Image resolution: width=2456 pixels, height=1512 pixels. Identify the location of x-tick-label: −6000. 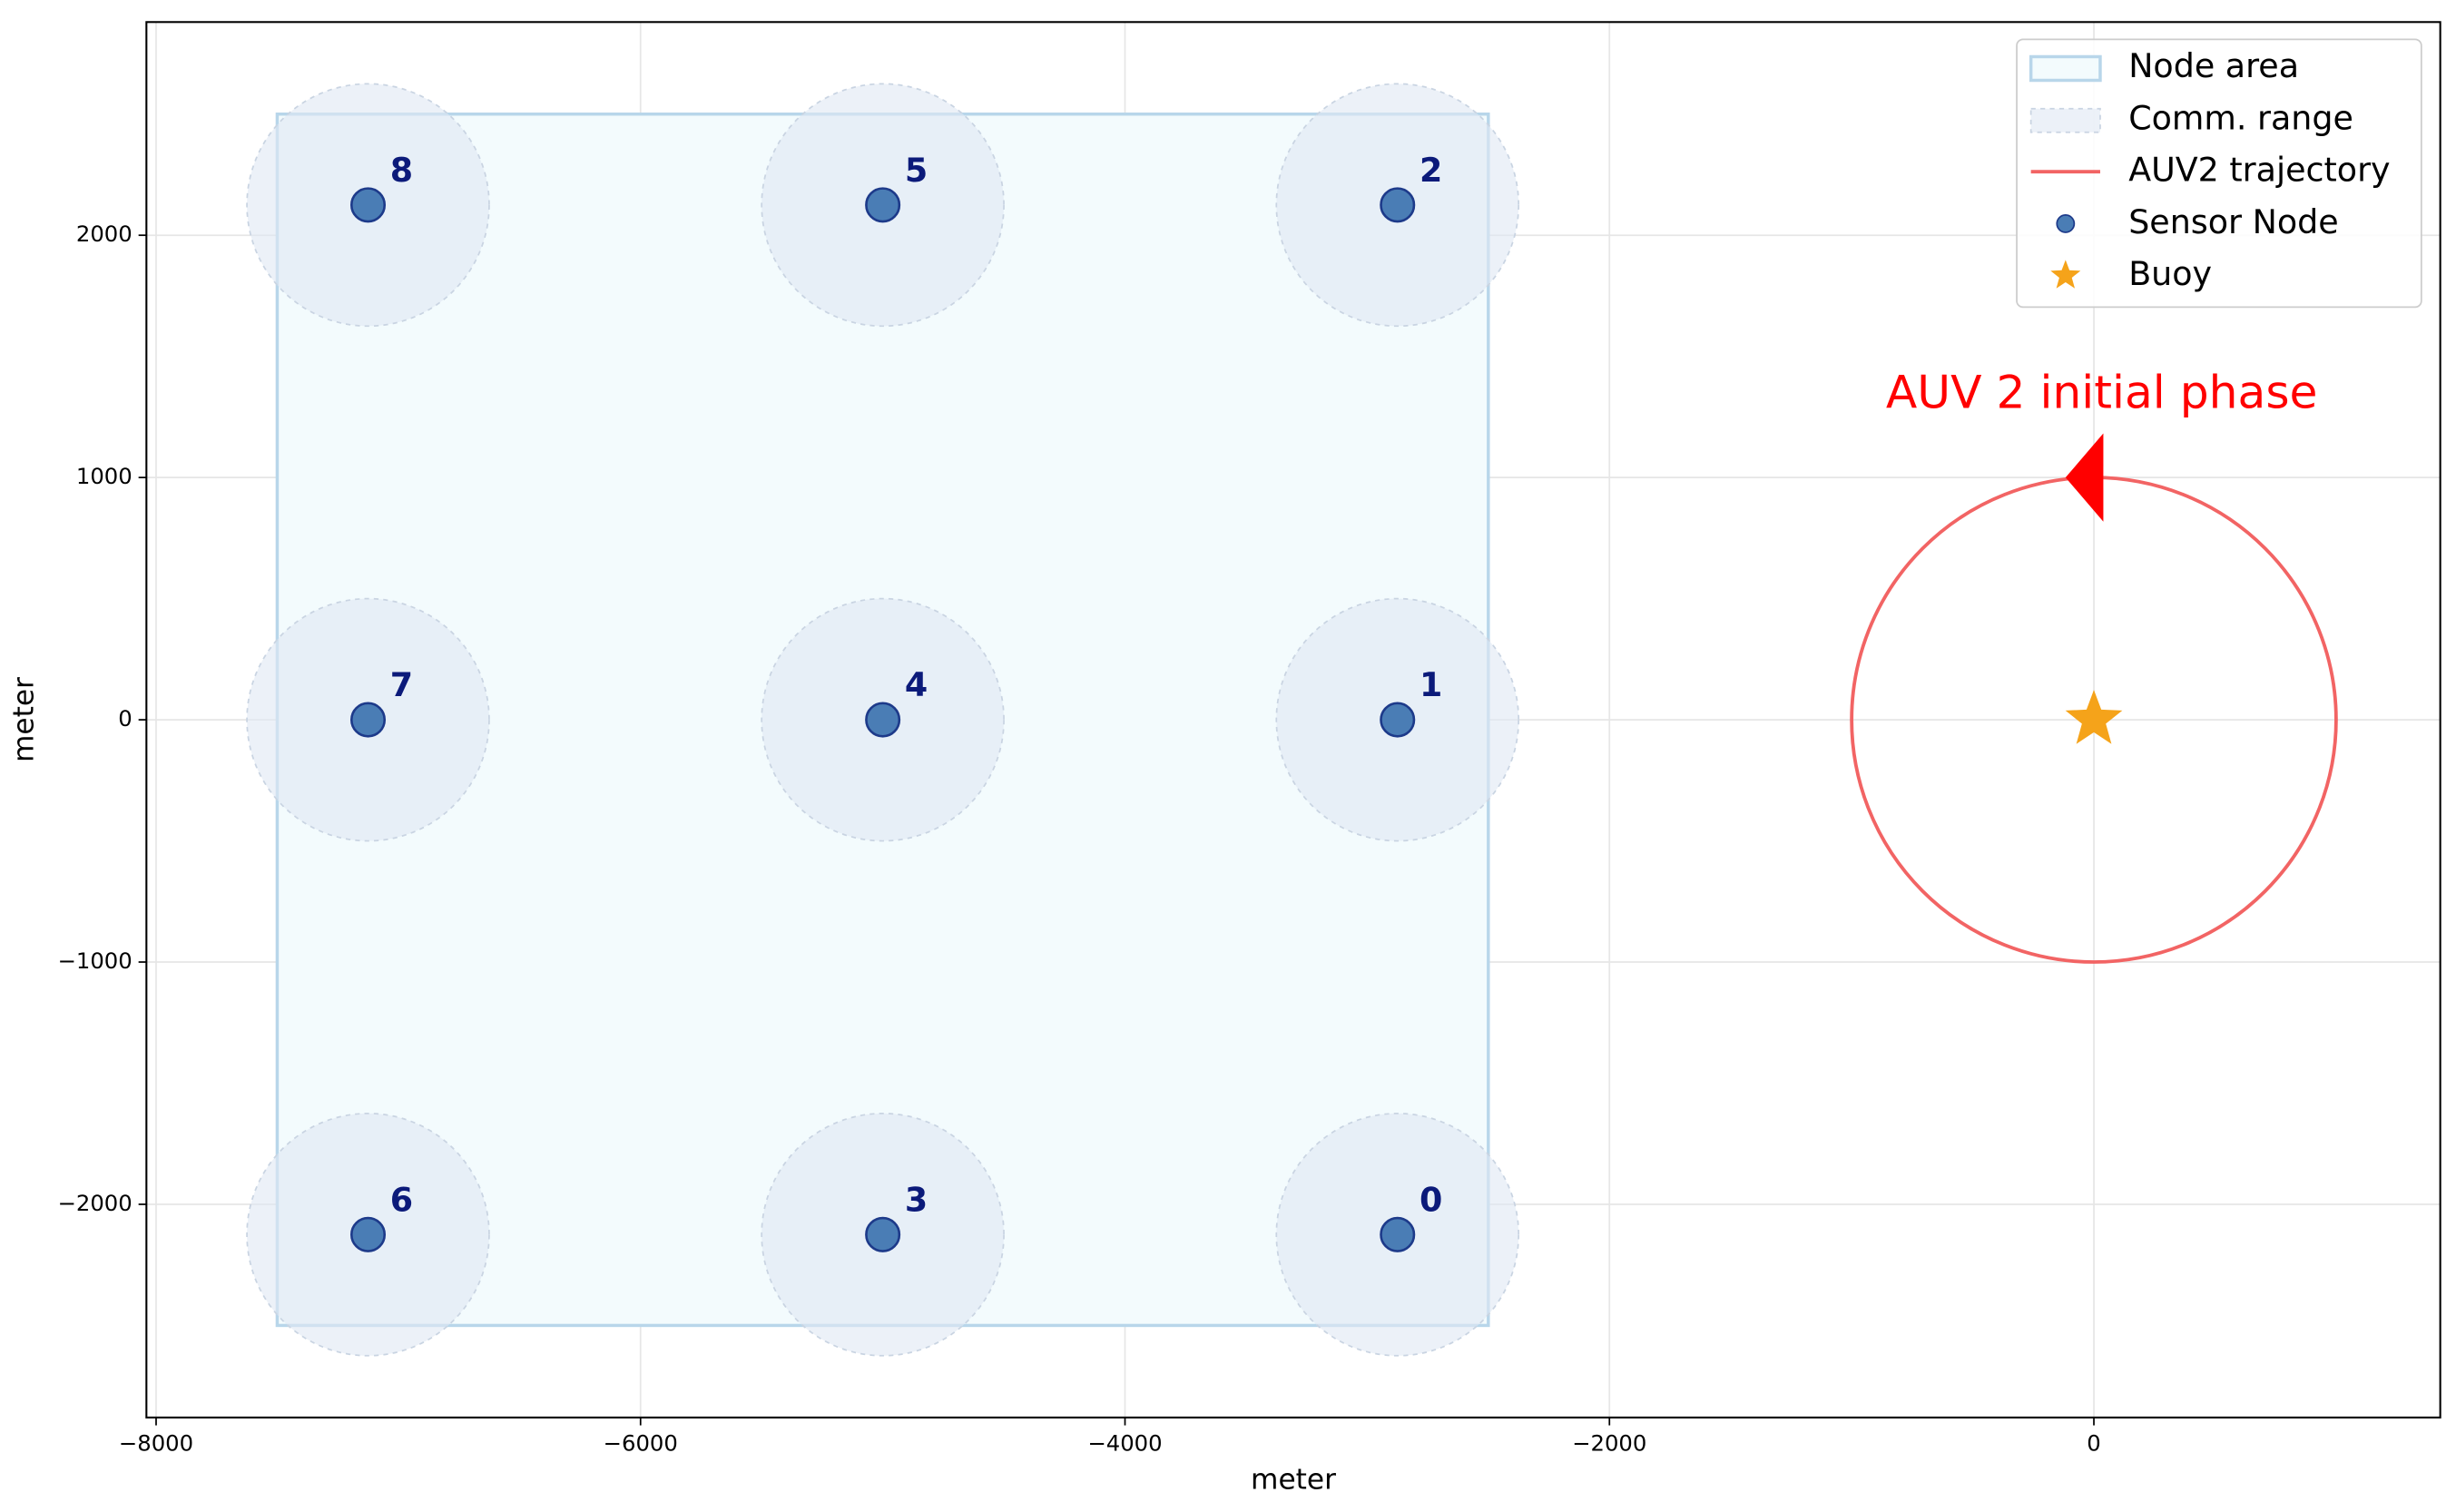
(641, 1442).